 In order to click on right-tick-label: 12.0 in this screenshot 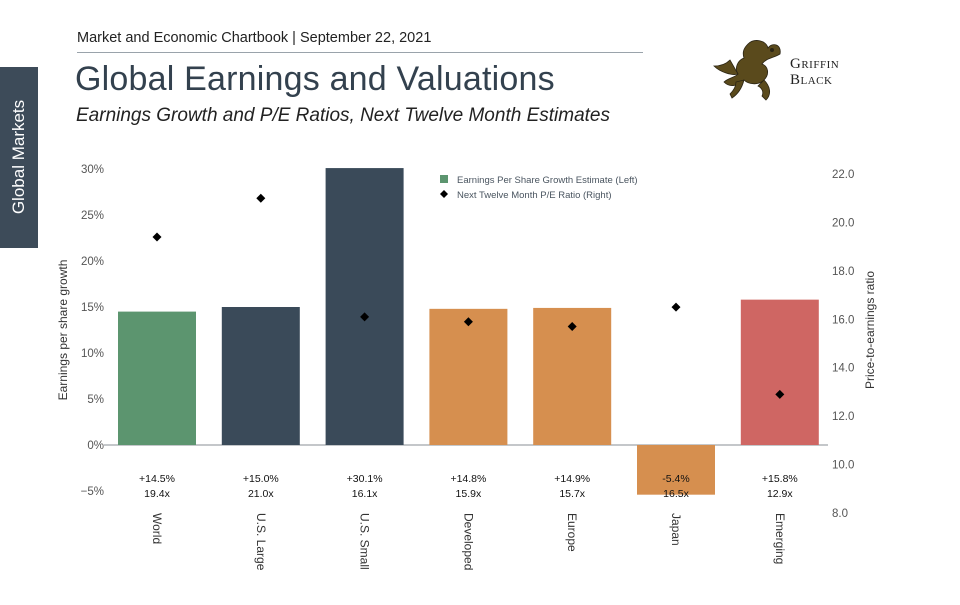, I will do `click(843, 417)`.